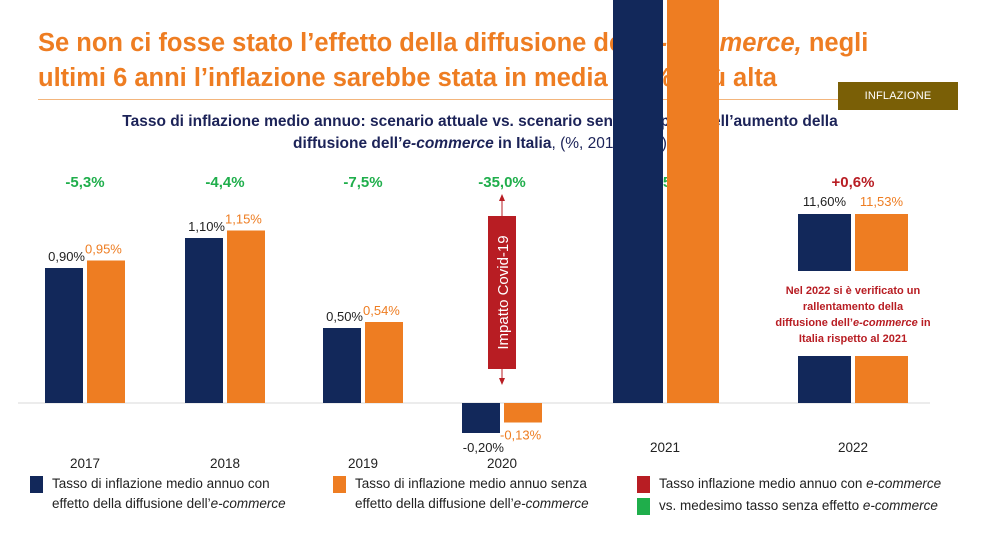  What do you see at coordinates (853, 182) in the screenshot?
I see `difference-label: +0,6%` at bounding box center [853, 182].